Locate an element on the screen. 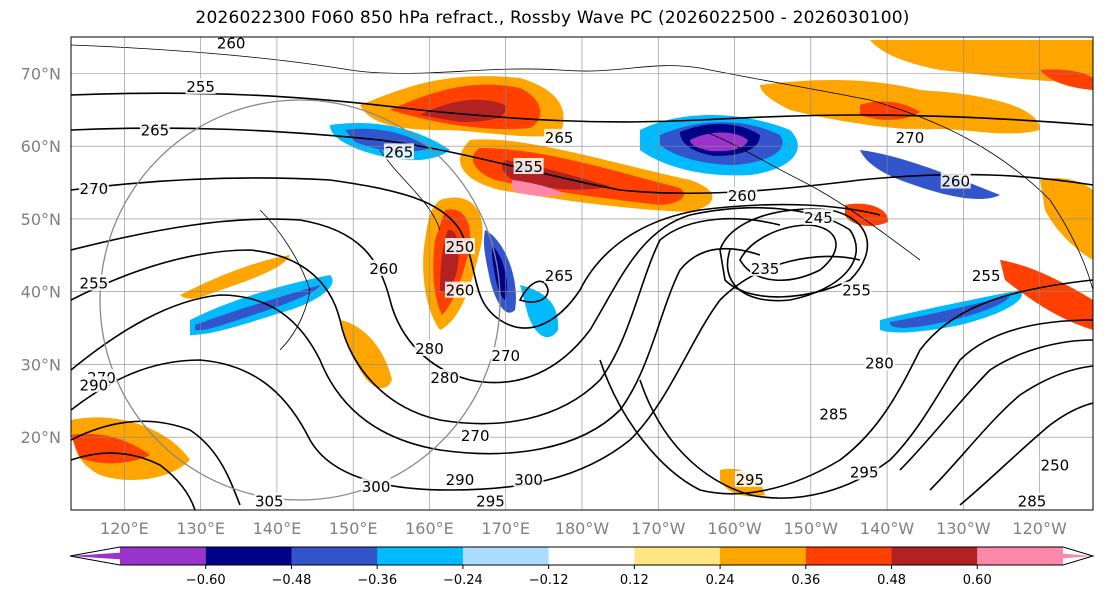 The image size is (1105, 604). lon-tick-label: 160°W is located at coordinates (734, 528).